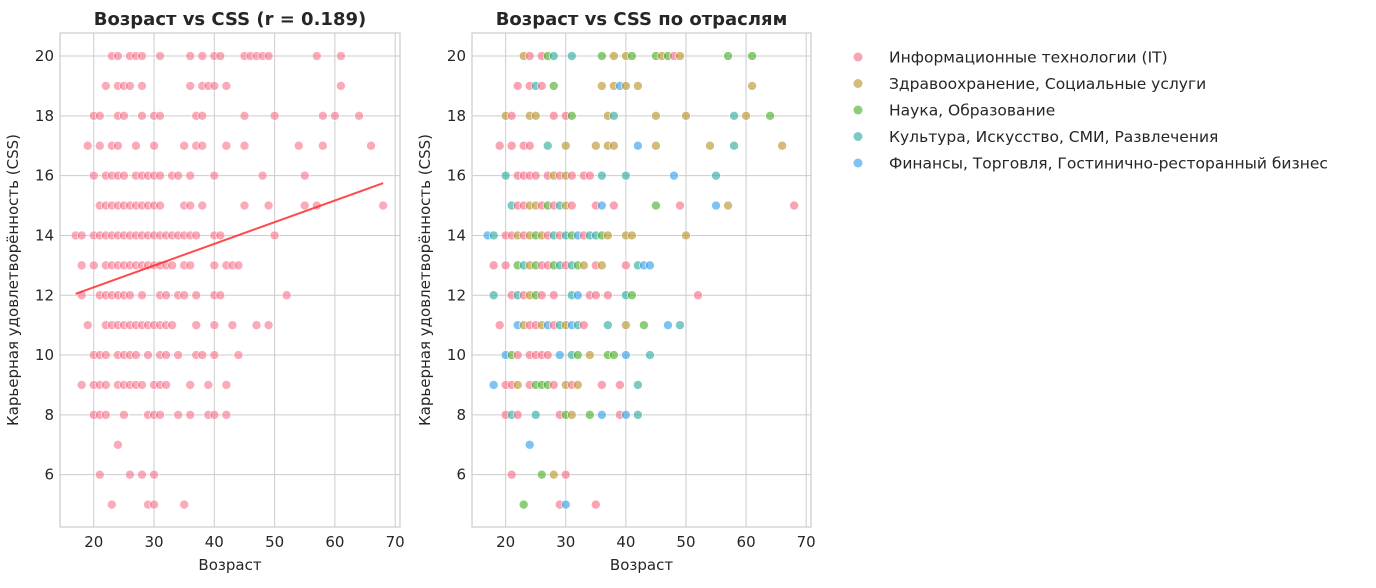  I want to click on x-axis-label: Возраст, so click(229, 565).